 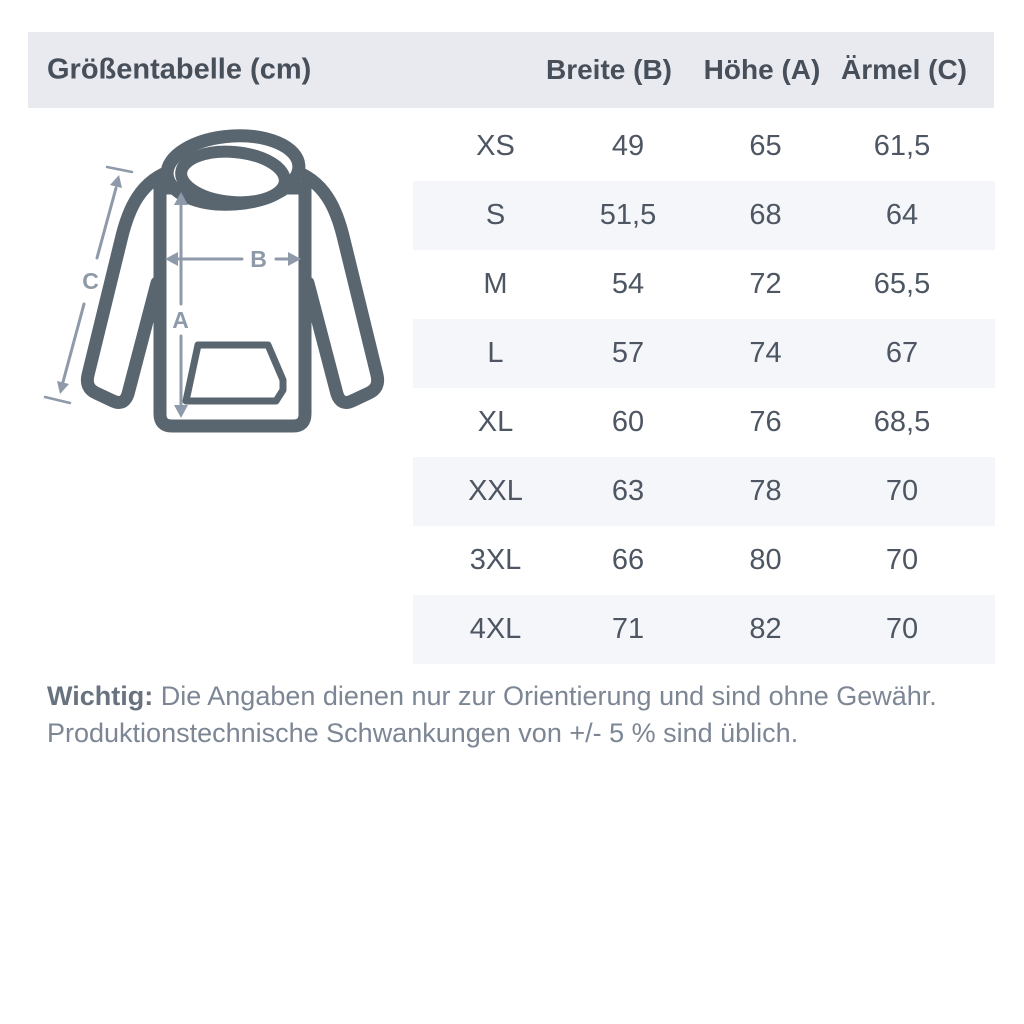 I want to click on size-cell: M, so click(x=495, y=284).